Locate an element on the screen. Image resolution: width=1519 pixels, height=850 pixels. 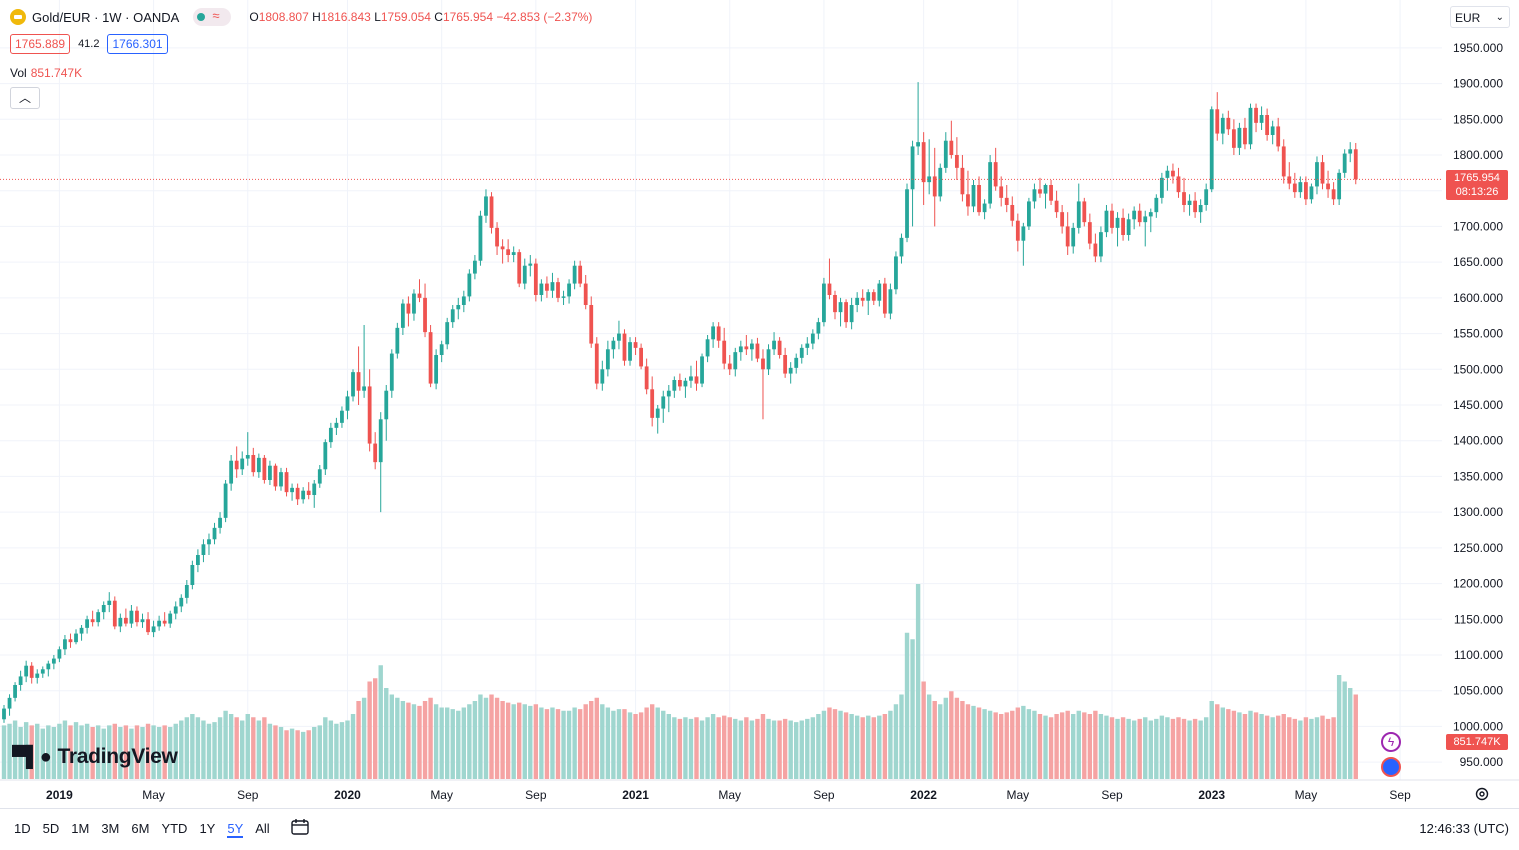
range-tab-1m: 1M is located at coordinates (80, 828).